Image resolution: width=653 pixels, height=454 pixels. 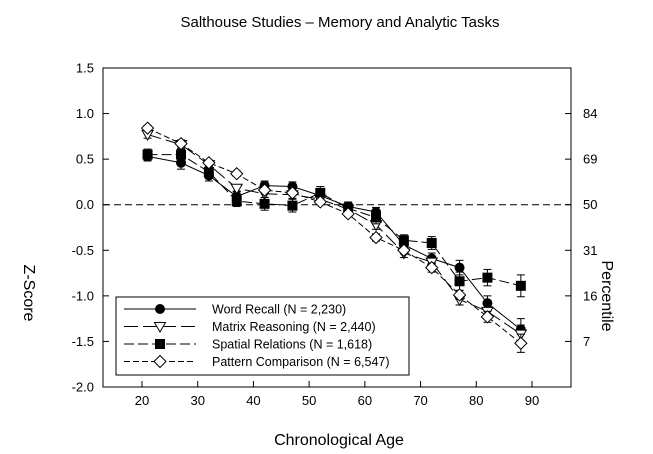 What do you see at coordinates (590, 159) in the screenshot?
I see `y2-tick-label: 69` at bounding box center [590, 159].